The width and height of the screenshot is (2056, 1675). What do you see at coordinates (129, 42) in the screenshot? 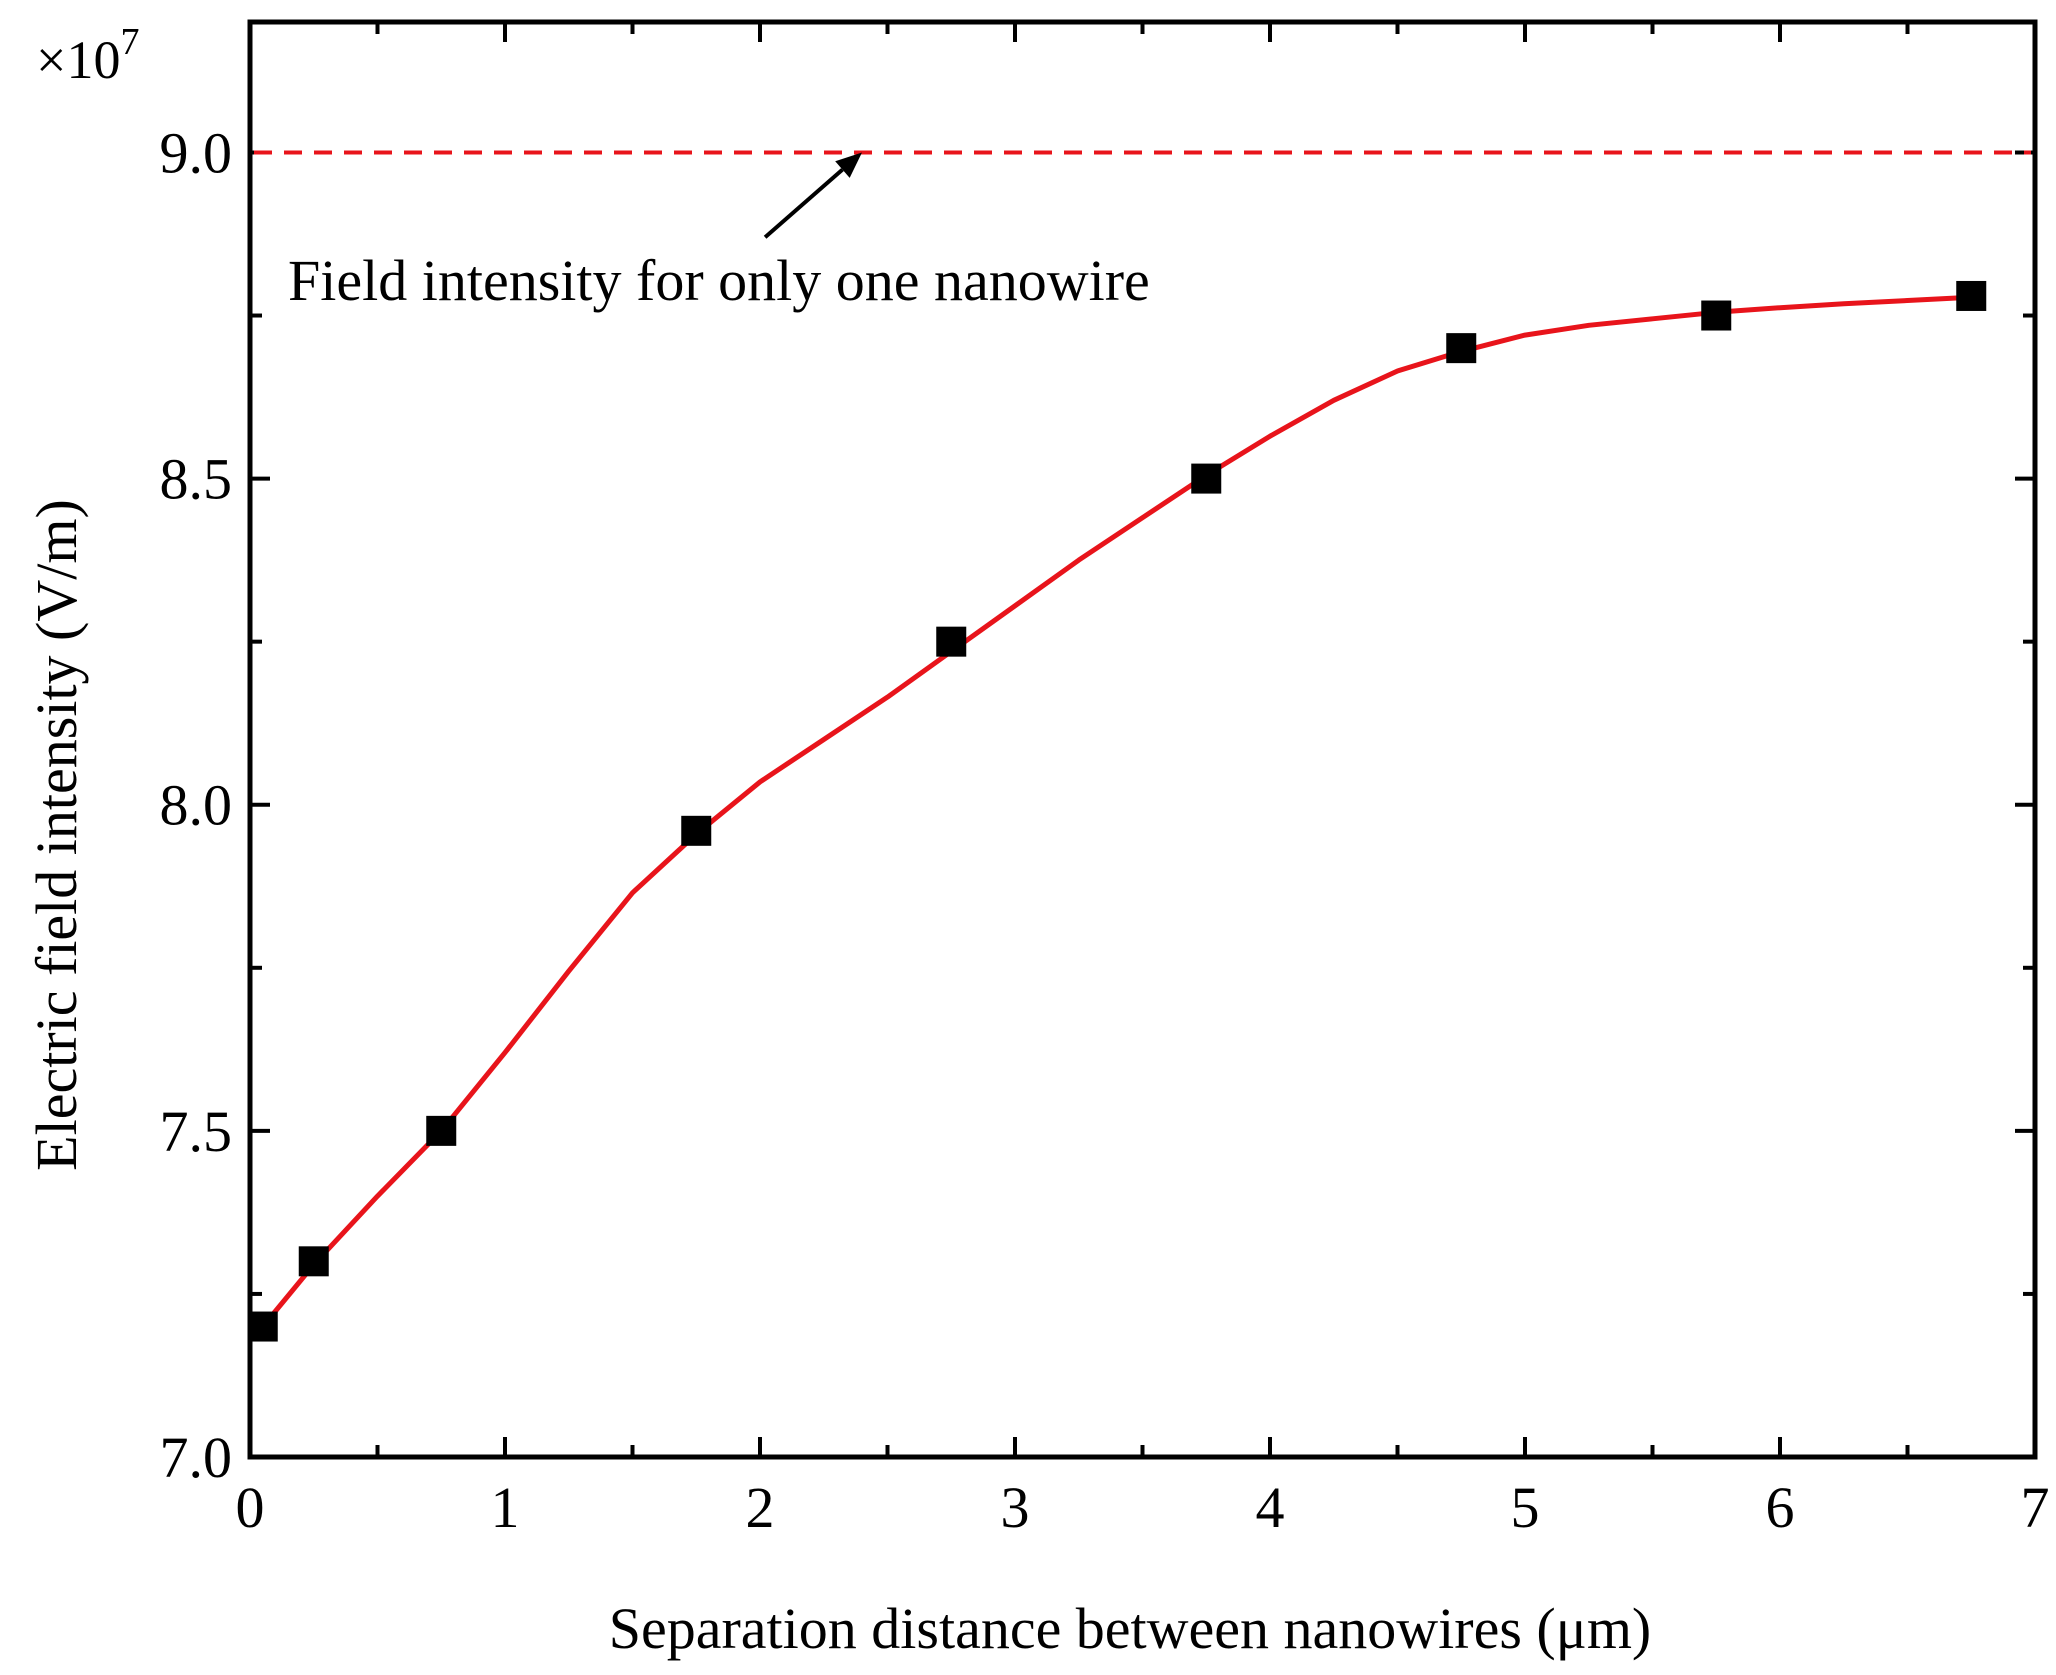
I see `y-multiplier-exponent: 7` at bounding box center [129, 42].